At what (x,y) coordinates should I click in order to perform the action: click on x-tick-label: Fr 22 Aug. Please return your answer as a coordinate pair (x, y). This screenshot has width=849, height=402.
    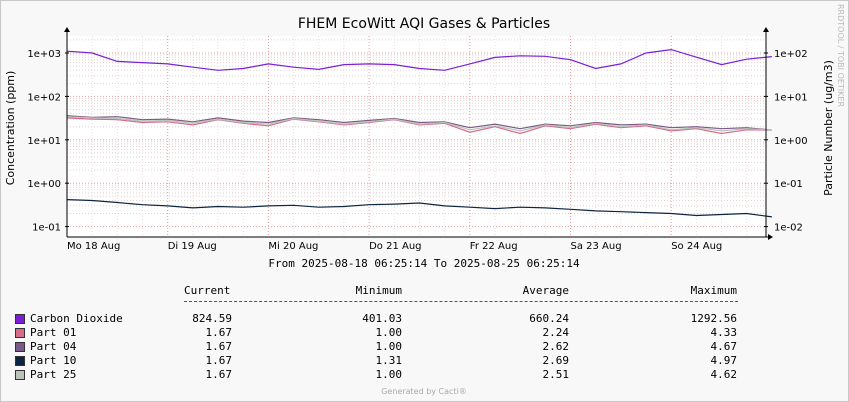
    Looking at the image, I should click on (494, 246).